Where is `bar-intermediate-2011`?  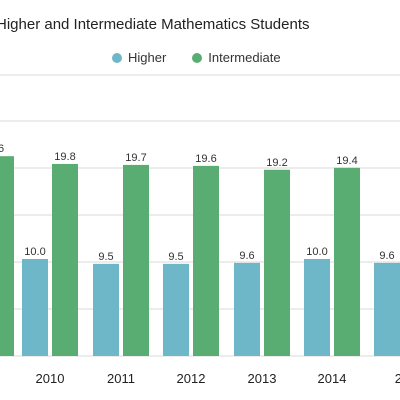 bar-intermediate-2011 is located at coordinates (136, 260).